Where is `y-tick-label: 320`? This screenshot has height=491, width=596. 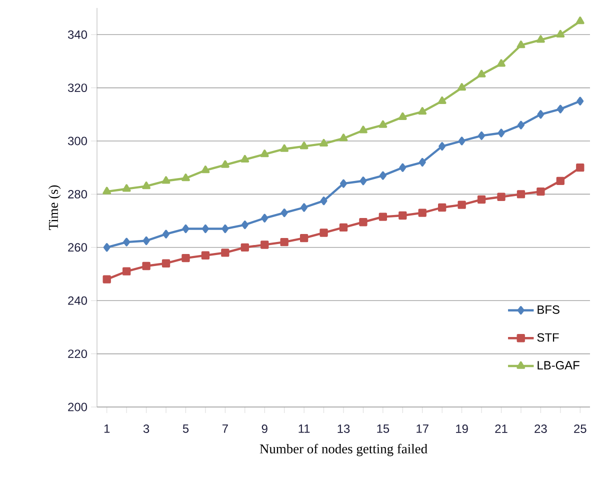
y-tick-label: 320 is located at coordinates (78, 88).